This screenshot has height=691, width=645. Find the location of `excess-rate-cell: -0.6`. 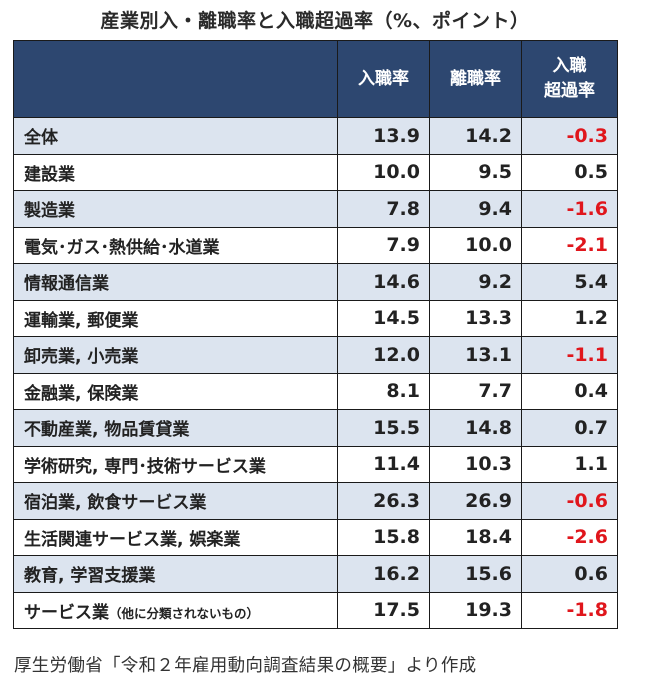

excess-rate-cell: -0.6 is located at coordinates (569, 501).